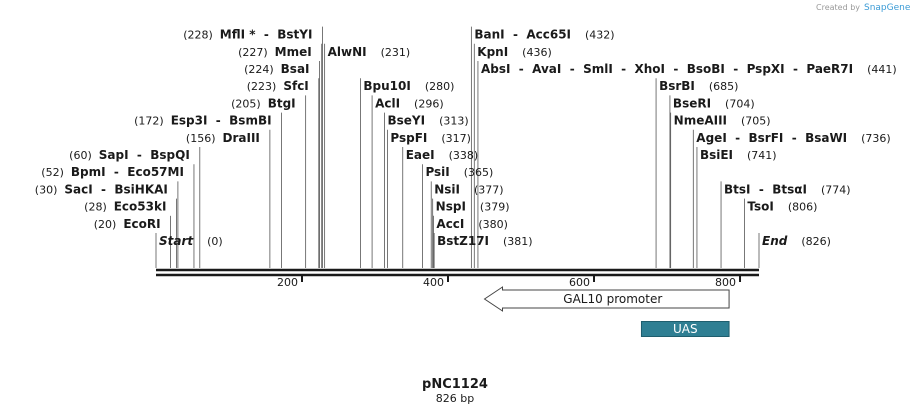  I want to click on site-enzyme-name: PsiI, so click(437, 172).